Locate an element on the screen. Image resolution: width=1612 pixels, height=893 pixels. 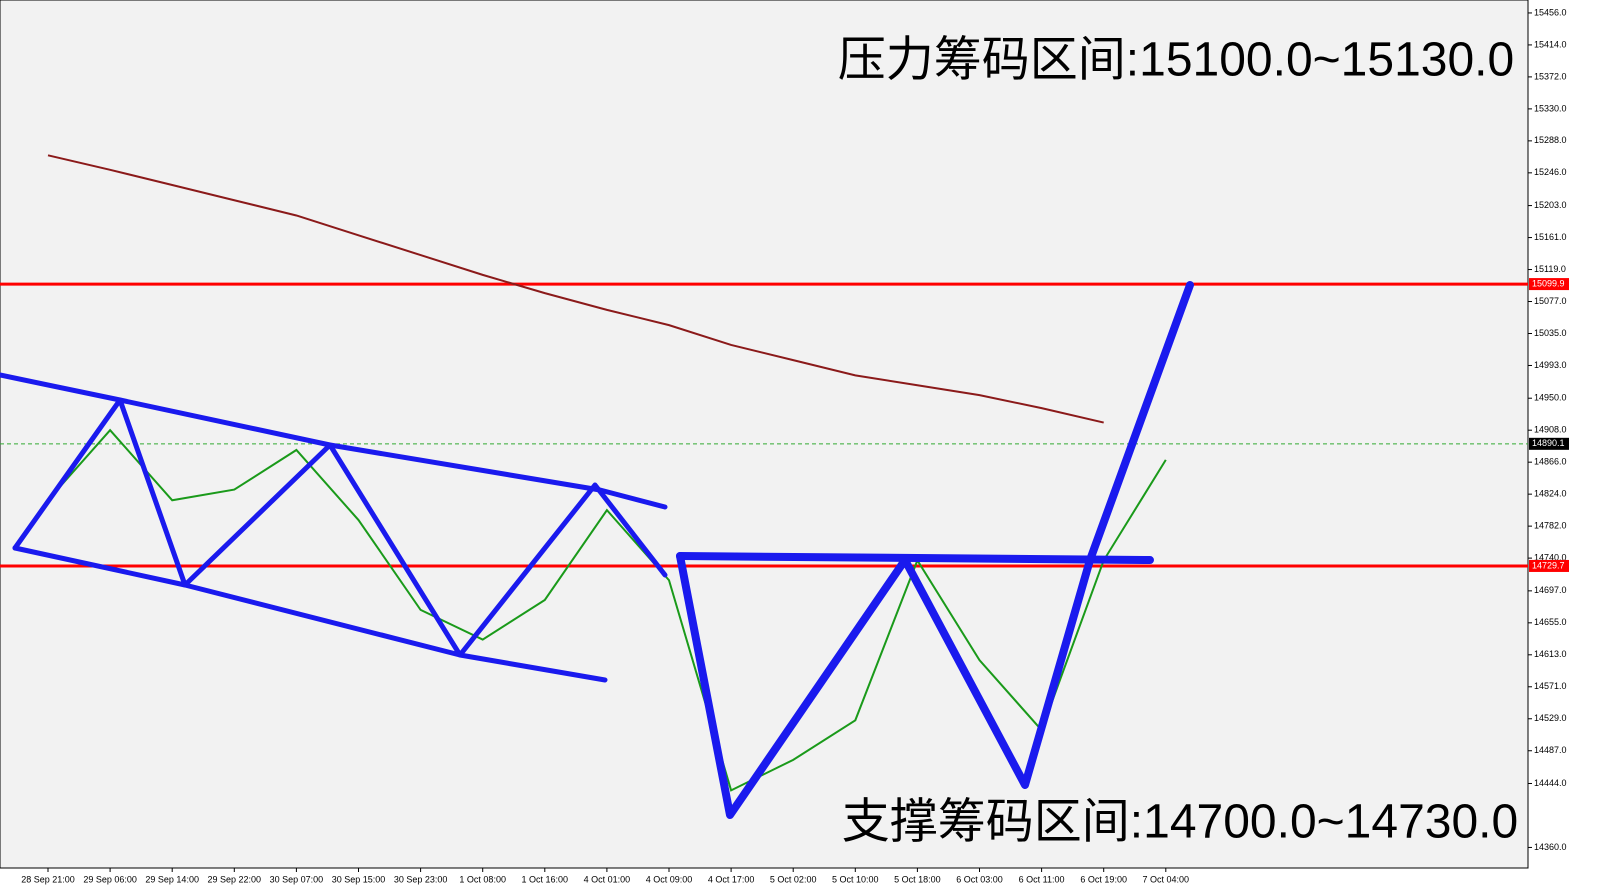
y-tick-label: 15288.0 is located at coordinates (1550, 140).